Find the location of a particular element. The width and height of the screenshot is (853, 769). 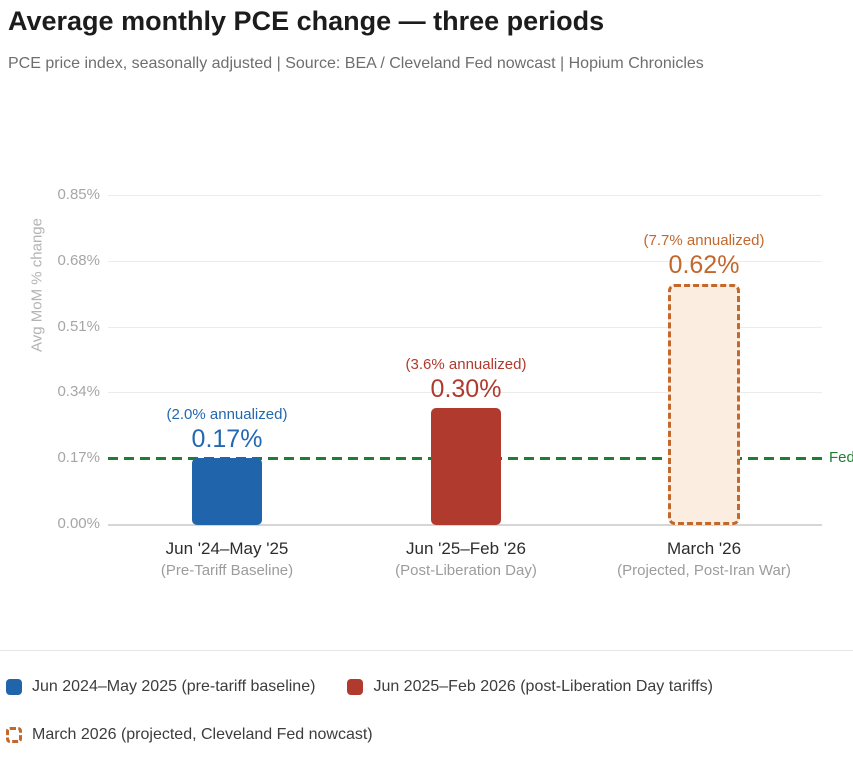

annualized-label: (3.6% annualized) is located at coordinates (466, 364).